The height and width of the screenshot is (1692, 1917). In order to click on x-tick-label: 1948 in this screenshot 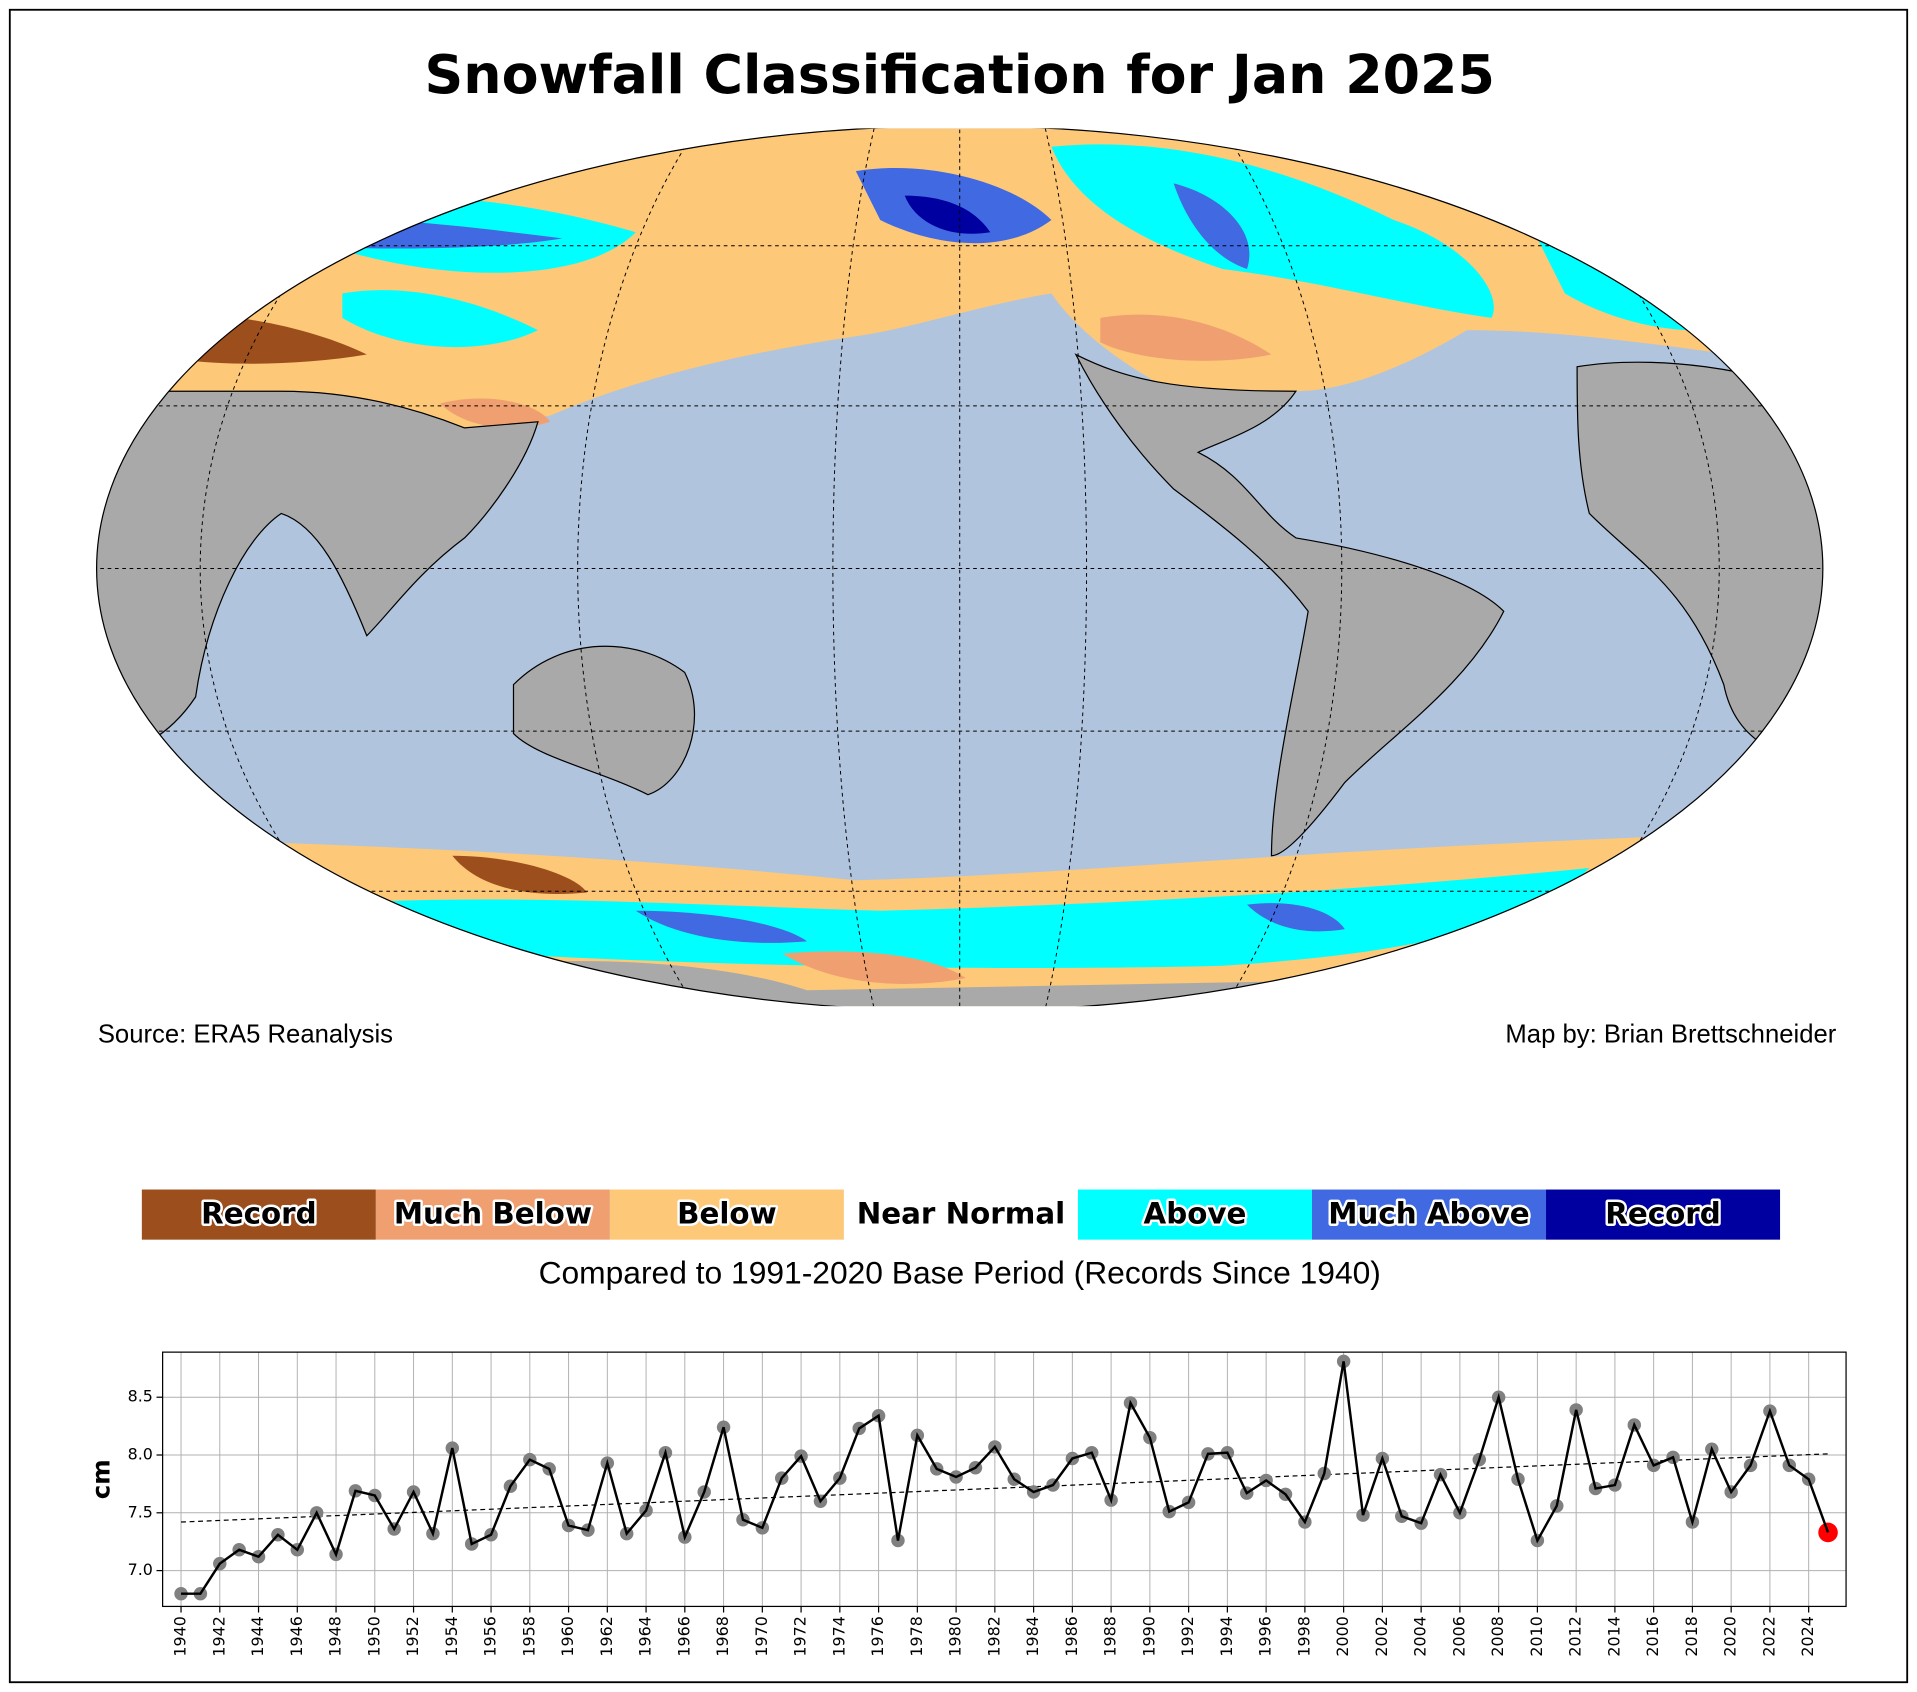, I will do `click(335, 1636)`.